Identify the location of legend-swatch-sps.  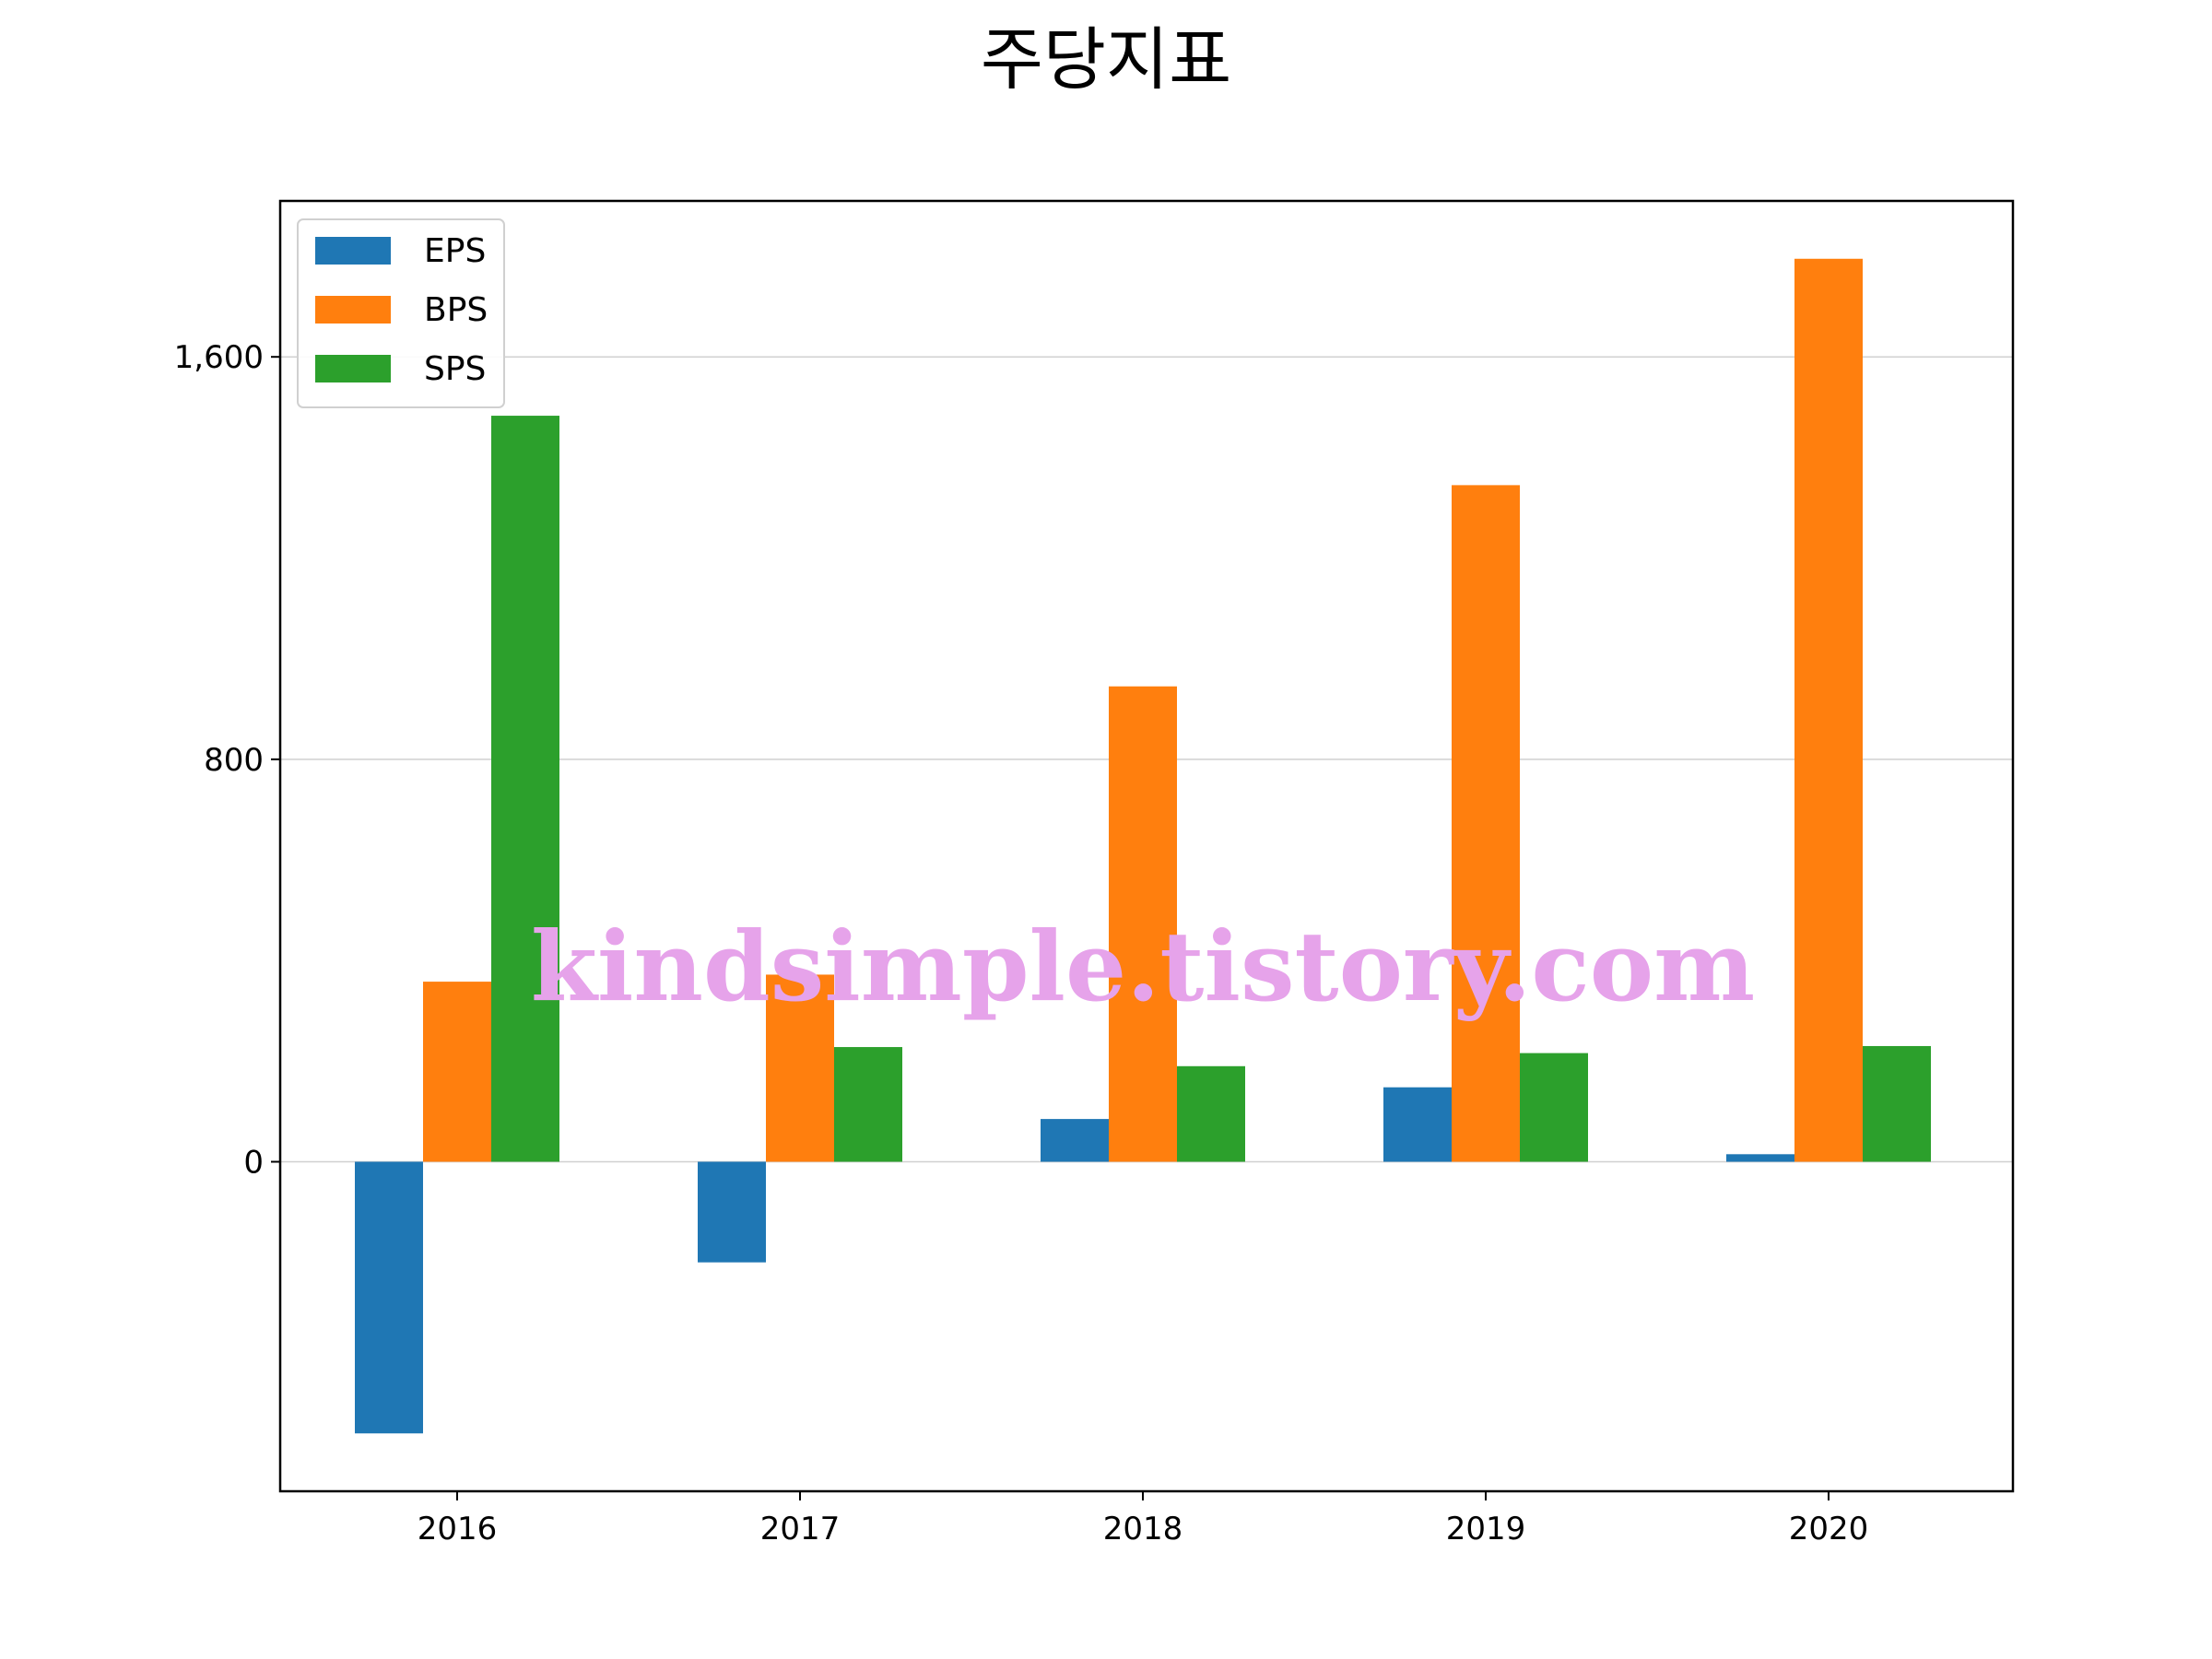
(353, 368).